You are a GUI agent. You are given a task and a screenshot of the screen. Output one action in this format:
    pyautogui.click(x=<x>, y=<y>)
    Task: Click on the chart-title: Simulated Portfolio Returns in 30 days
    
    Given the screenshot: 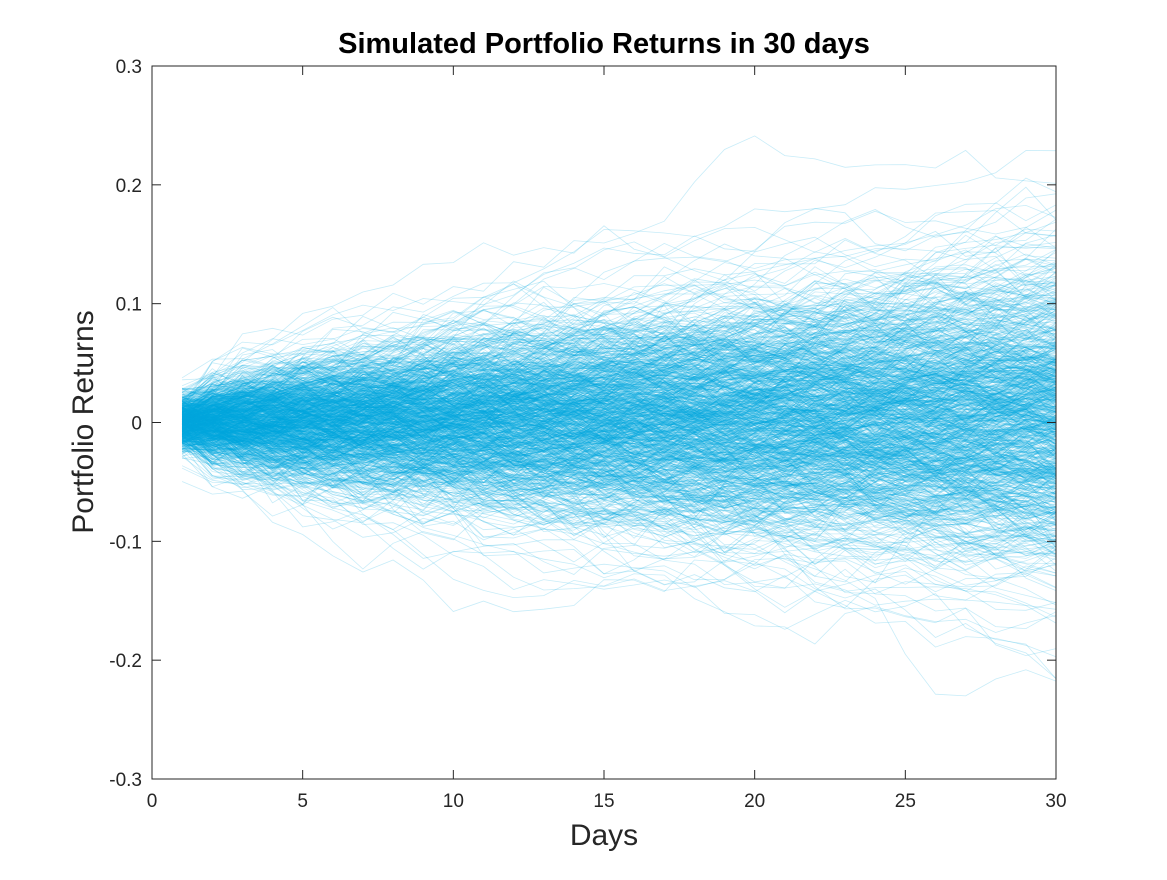 What is the action you would take?
    pyautogui.click(x=604, y=44)
    